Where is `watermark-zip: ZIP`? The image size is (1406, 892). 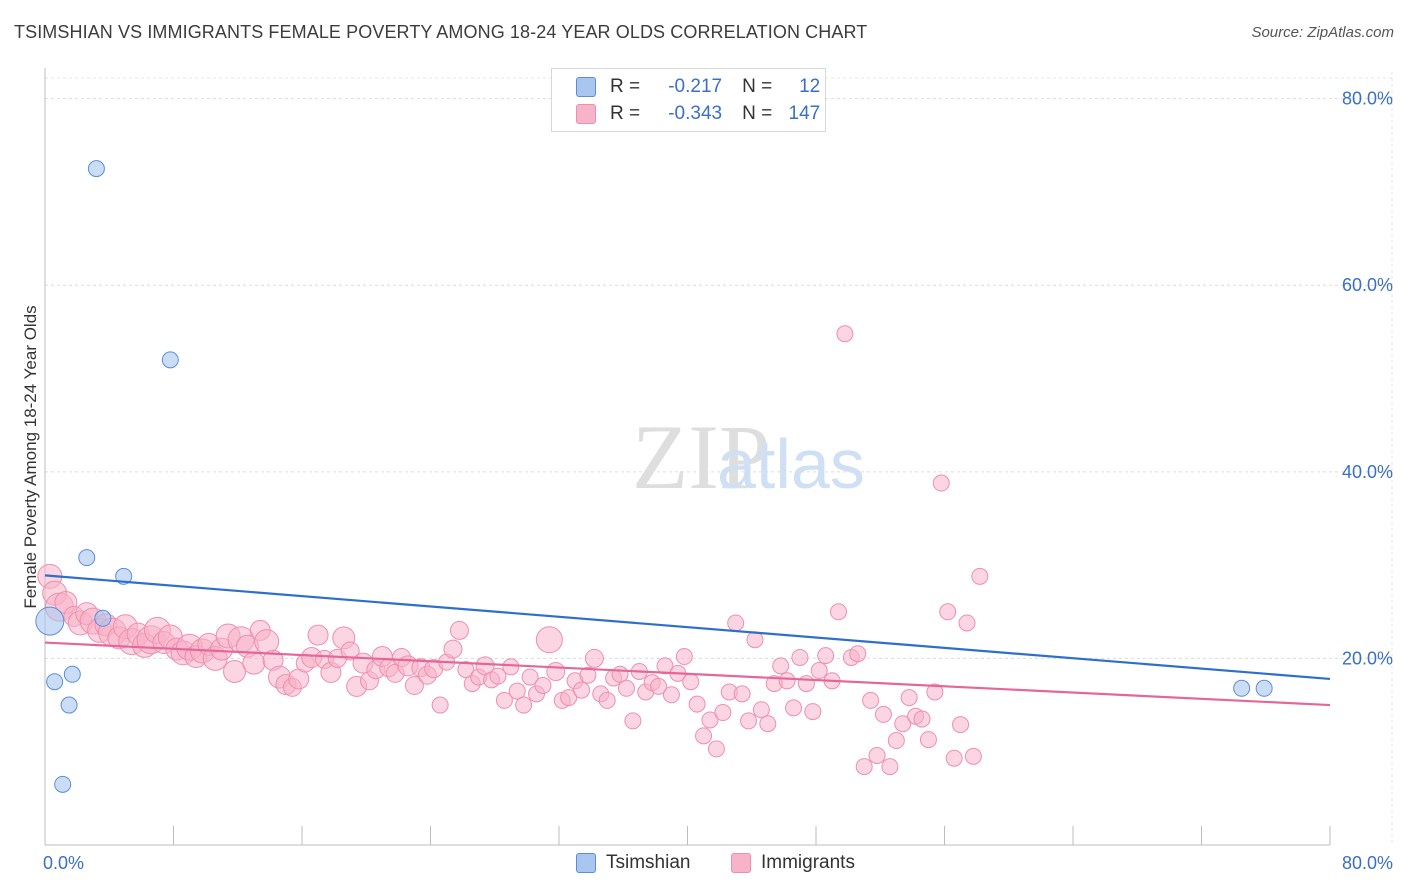 watermark-zip: ZIP is located at coordinates (701, 457).